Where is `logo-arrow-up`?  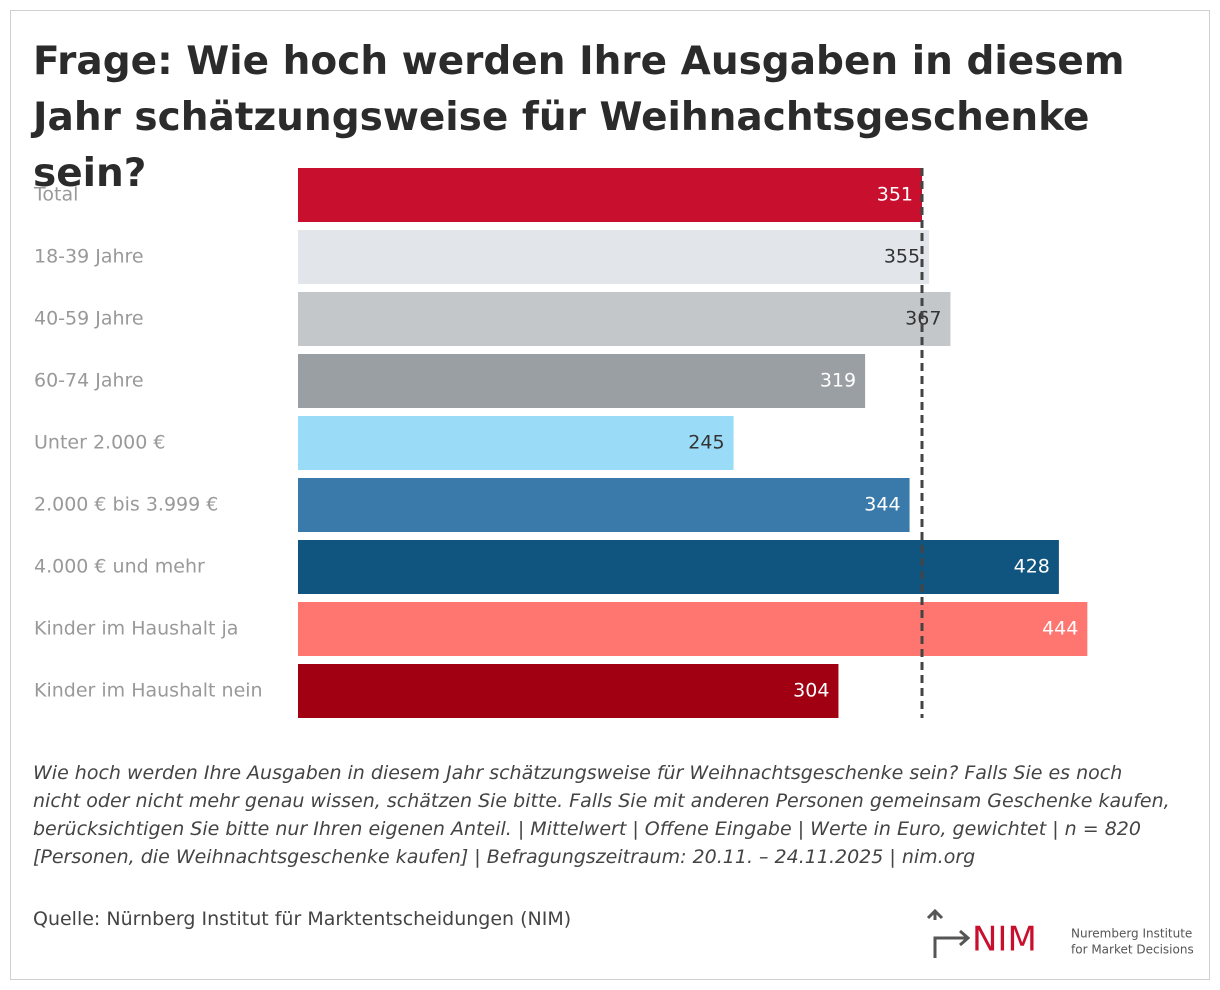
logo-arrow-up is located at coordinates (935, 914).